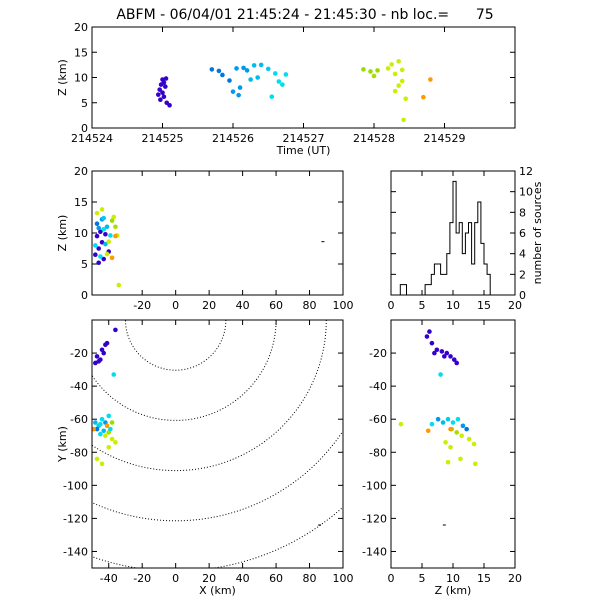 This screenshot has width=600, height=600. What do you see at coordinates (142, 578) in the screenshot?
I see `x-tick-label: -20` at bounding box center [142, 578].